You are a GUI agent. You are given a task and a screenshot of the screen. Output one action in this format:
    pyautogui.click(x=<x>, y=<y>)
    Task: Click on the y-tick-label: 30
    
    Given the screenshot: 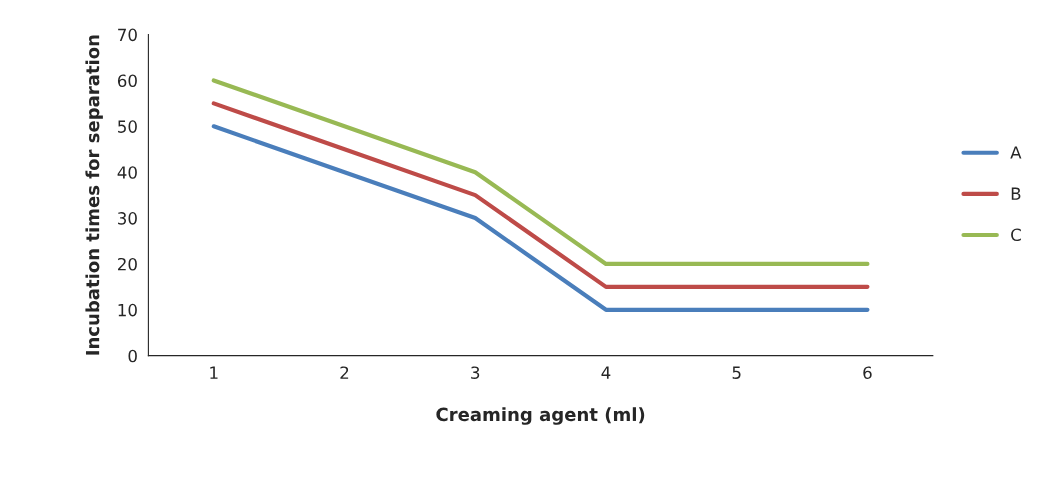 What is the action you would take?
    pyautogui.click(x=127, y=218)
    